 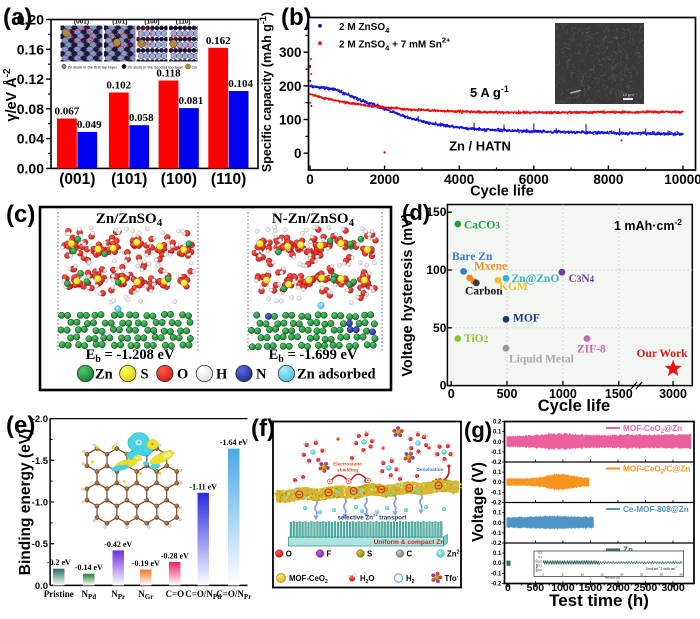 What do you see at coordinates (203, 486) in the screenshot?
I see `svg-text: -1.11 eV` at bounding box center [203, 486].